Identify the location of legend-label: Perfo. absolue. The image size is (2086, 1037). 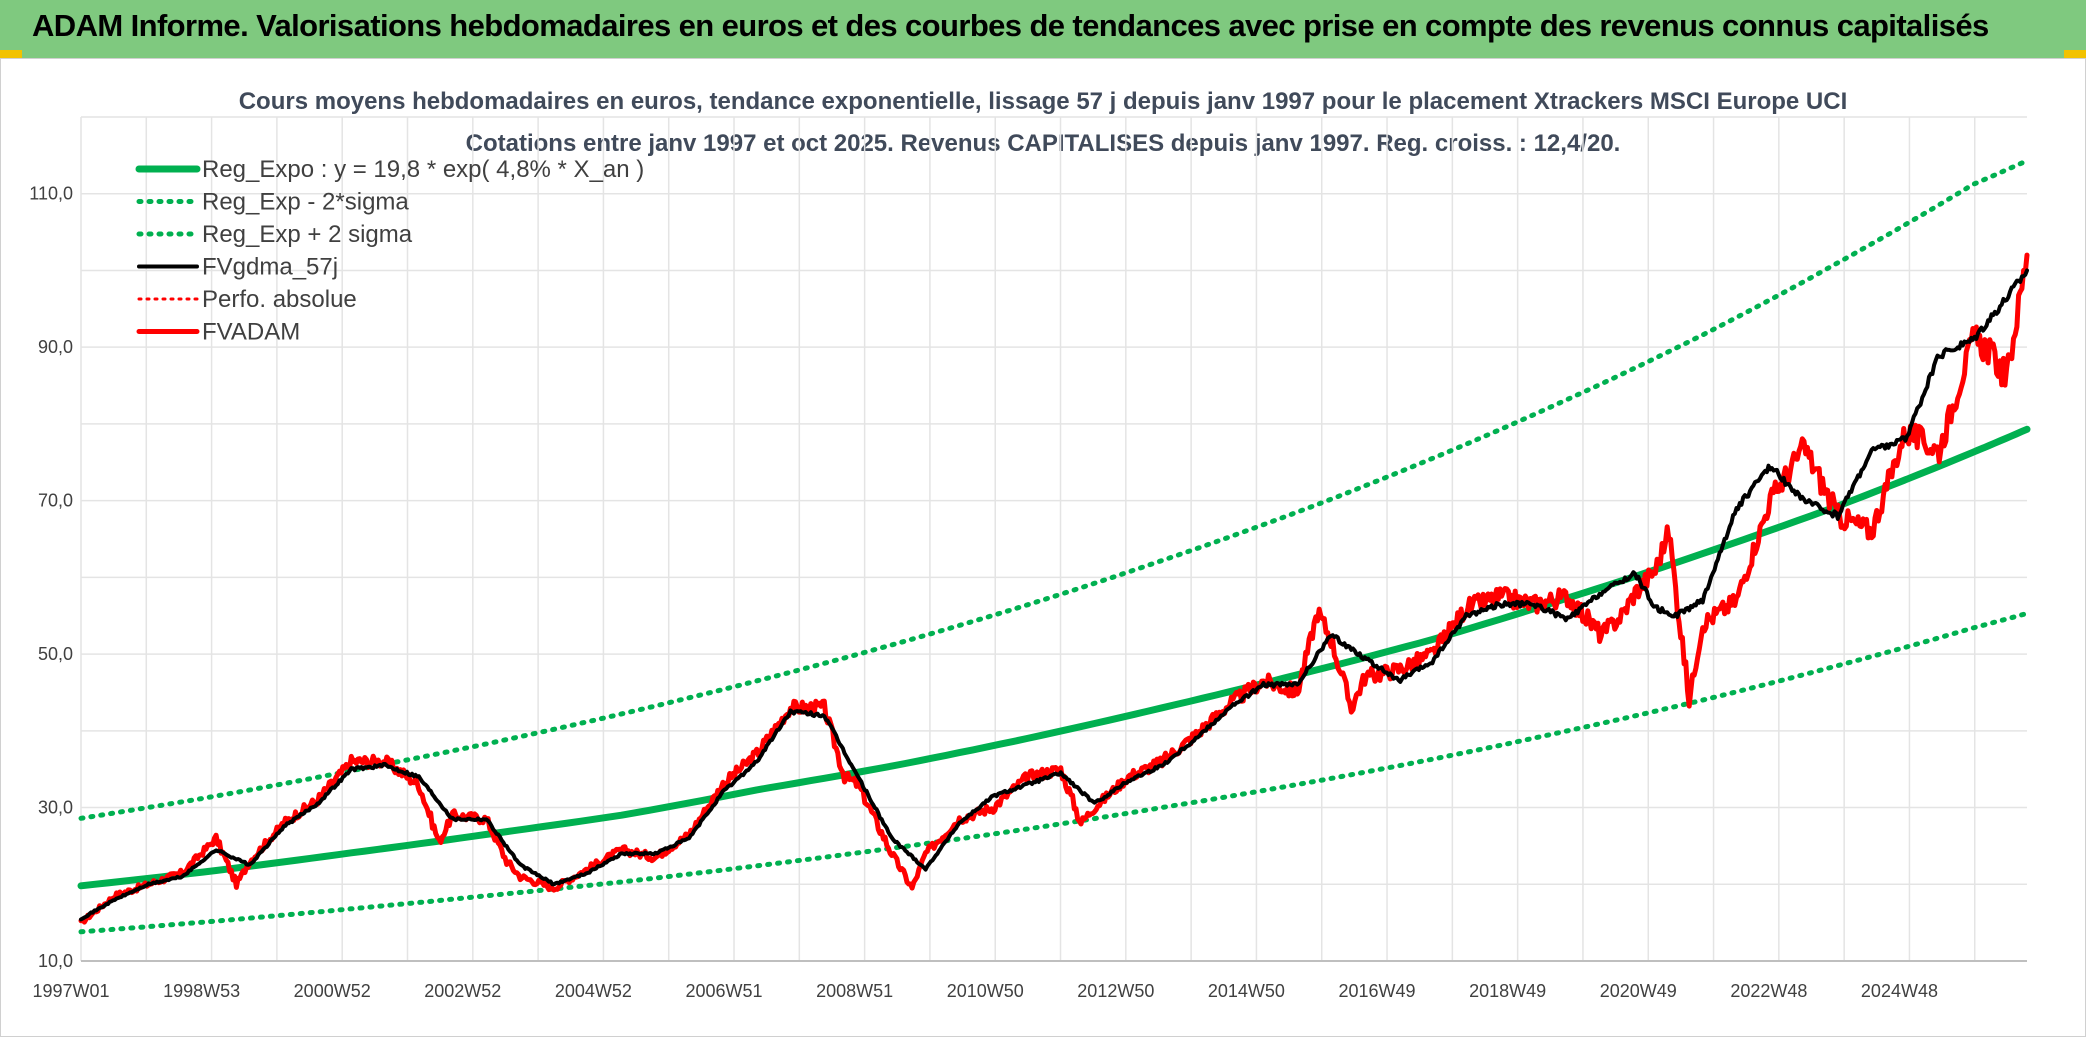
(279, 299).